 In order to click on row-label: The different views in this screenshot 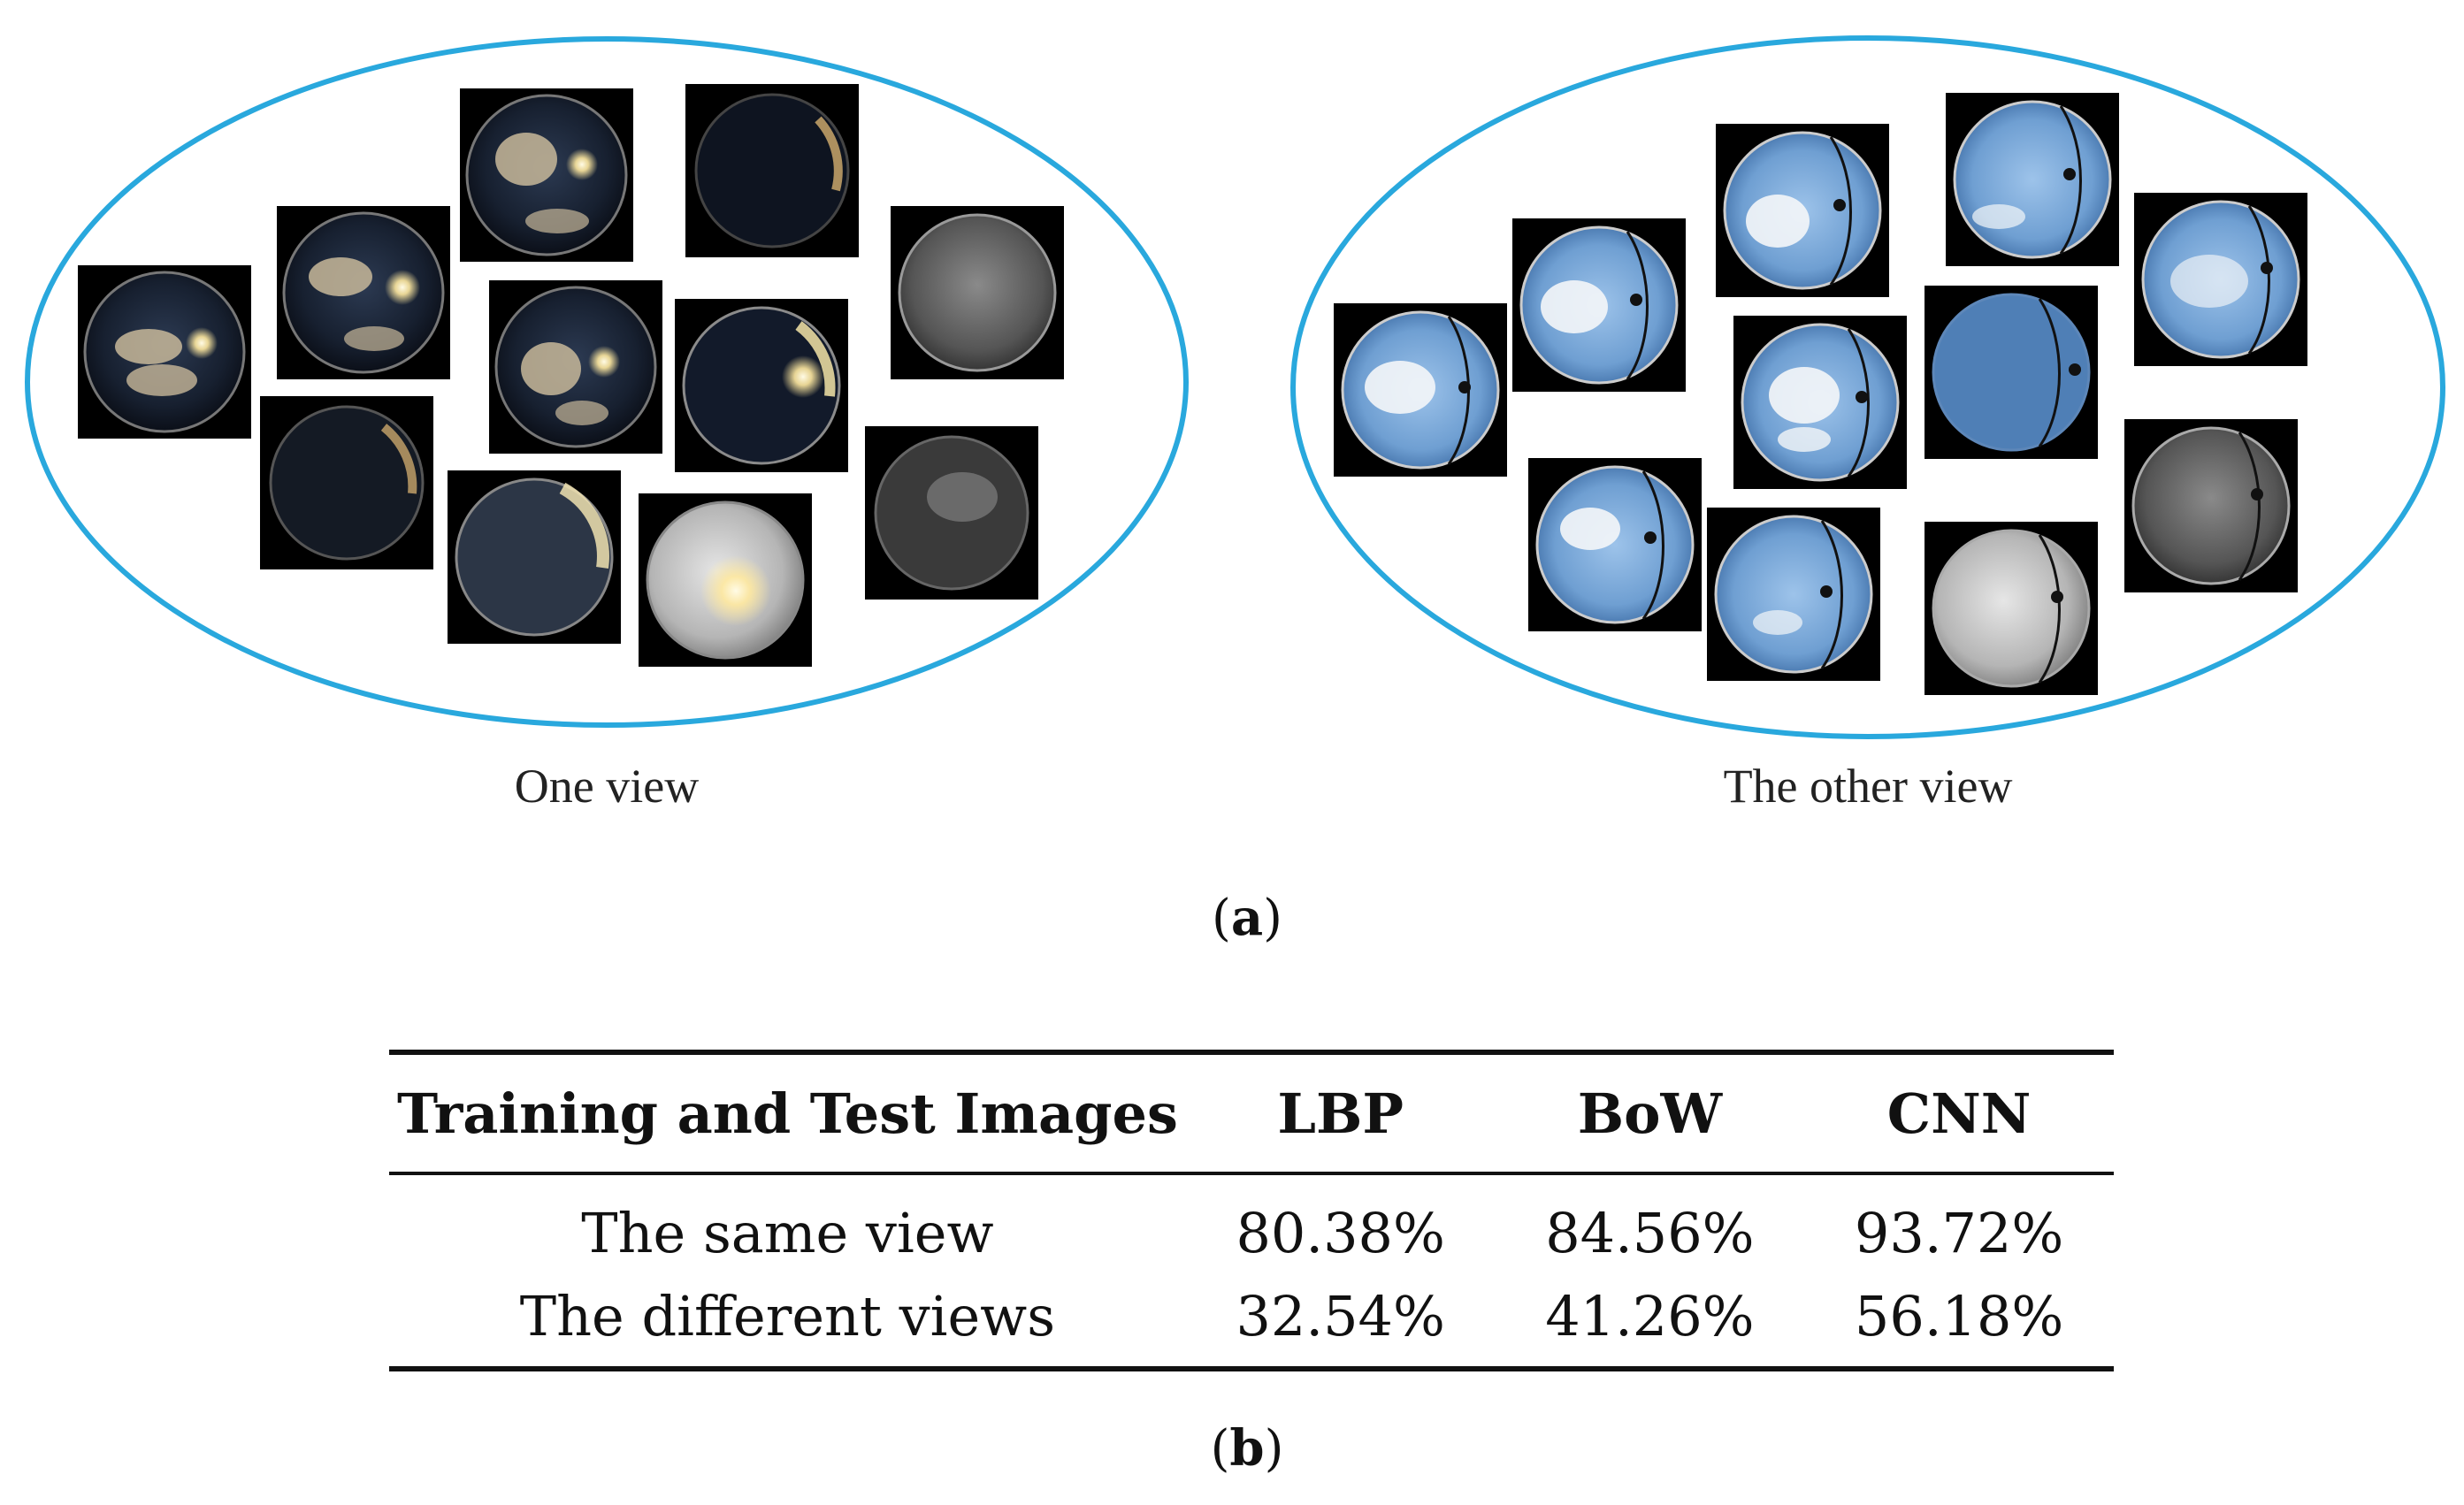, I will do `click(787, 1316)`.